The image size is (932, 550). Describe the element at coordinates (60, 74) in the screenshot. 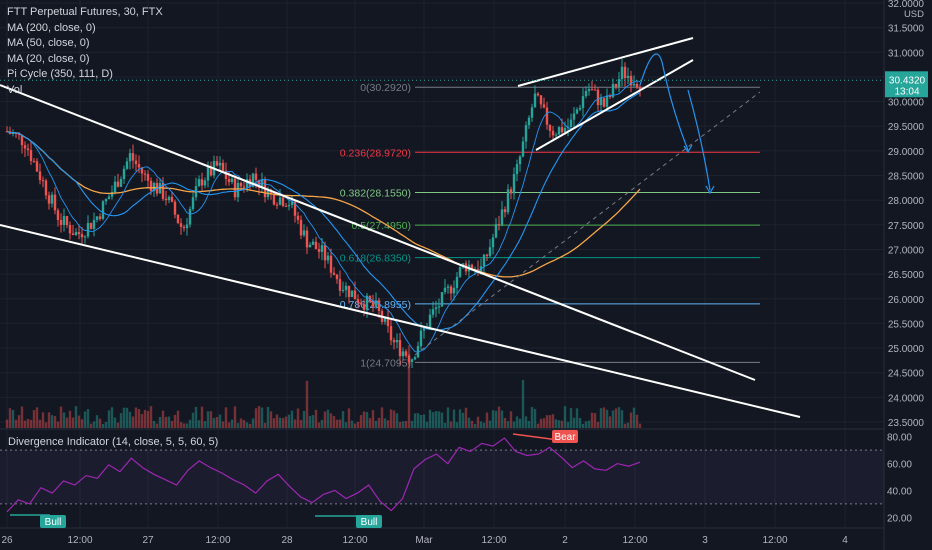

I see `legend-pi-cycle: Pi Cycle (350, 111, D)` at that location.